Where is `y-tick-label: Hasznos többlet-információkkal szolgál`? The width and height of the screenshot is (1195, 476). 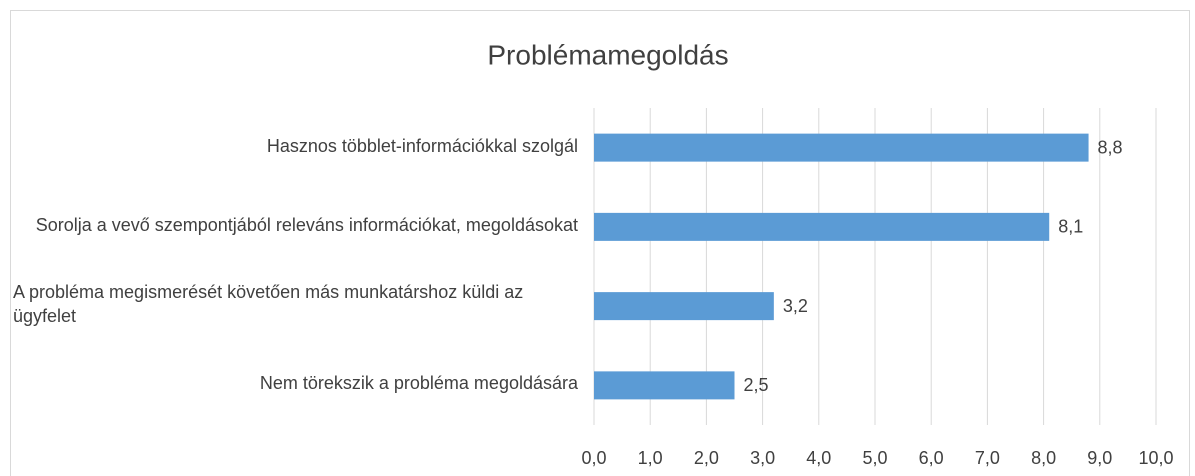
y-tick-label: Hasznos többlet-információkkal szolgál is located at coordinates (422, 145).